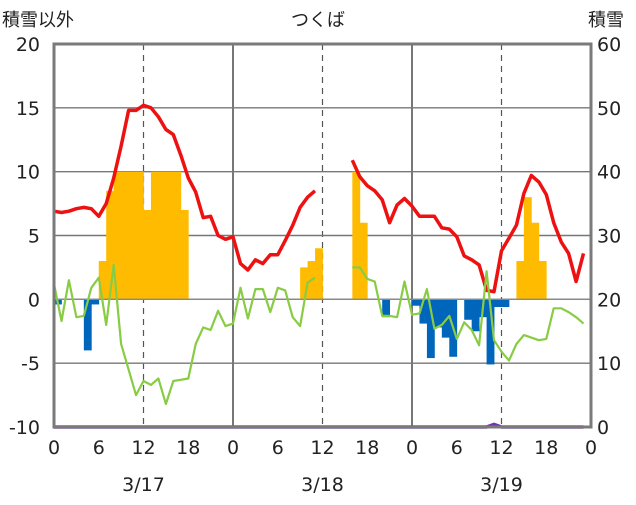 The width and height of the screenshot is (636, 505). What do you see at coordinates (318, 20) in the screenshot?
I see `chart-title: つくば` at bounding box center [318, 20].